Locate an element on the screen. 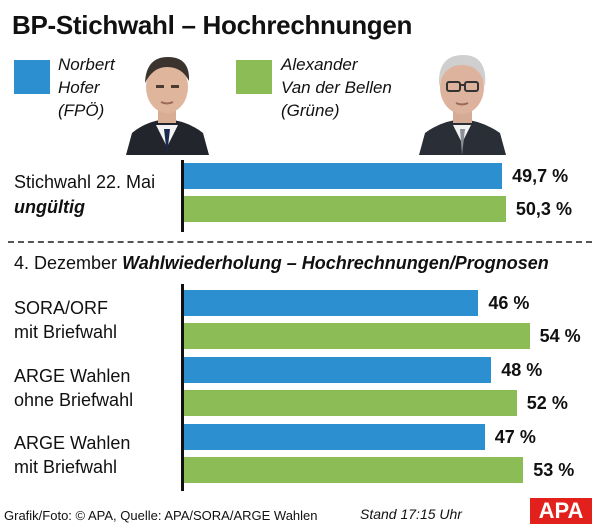 Image resolution: width=600 pixels, height=532 pixels. hofer-portrait is located at coordinates (167, 101).